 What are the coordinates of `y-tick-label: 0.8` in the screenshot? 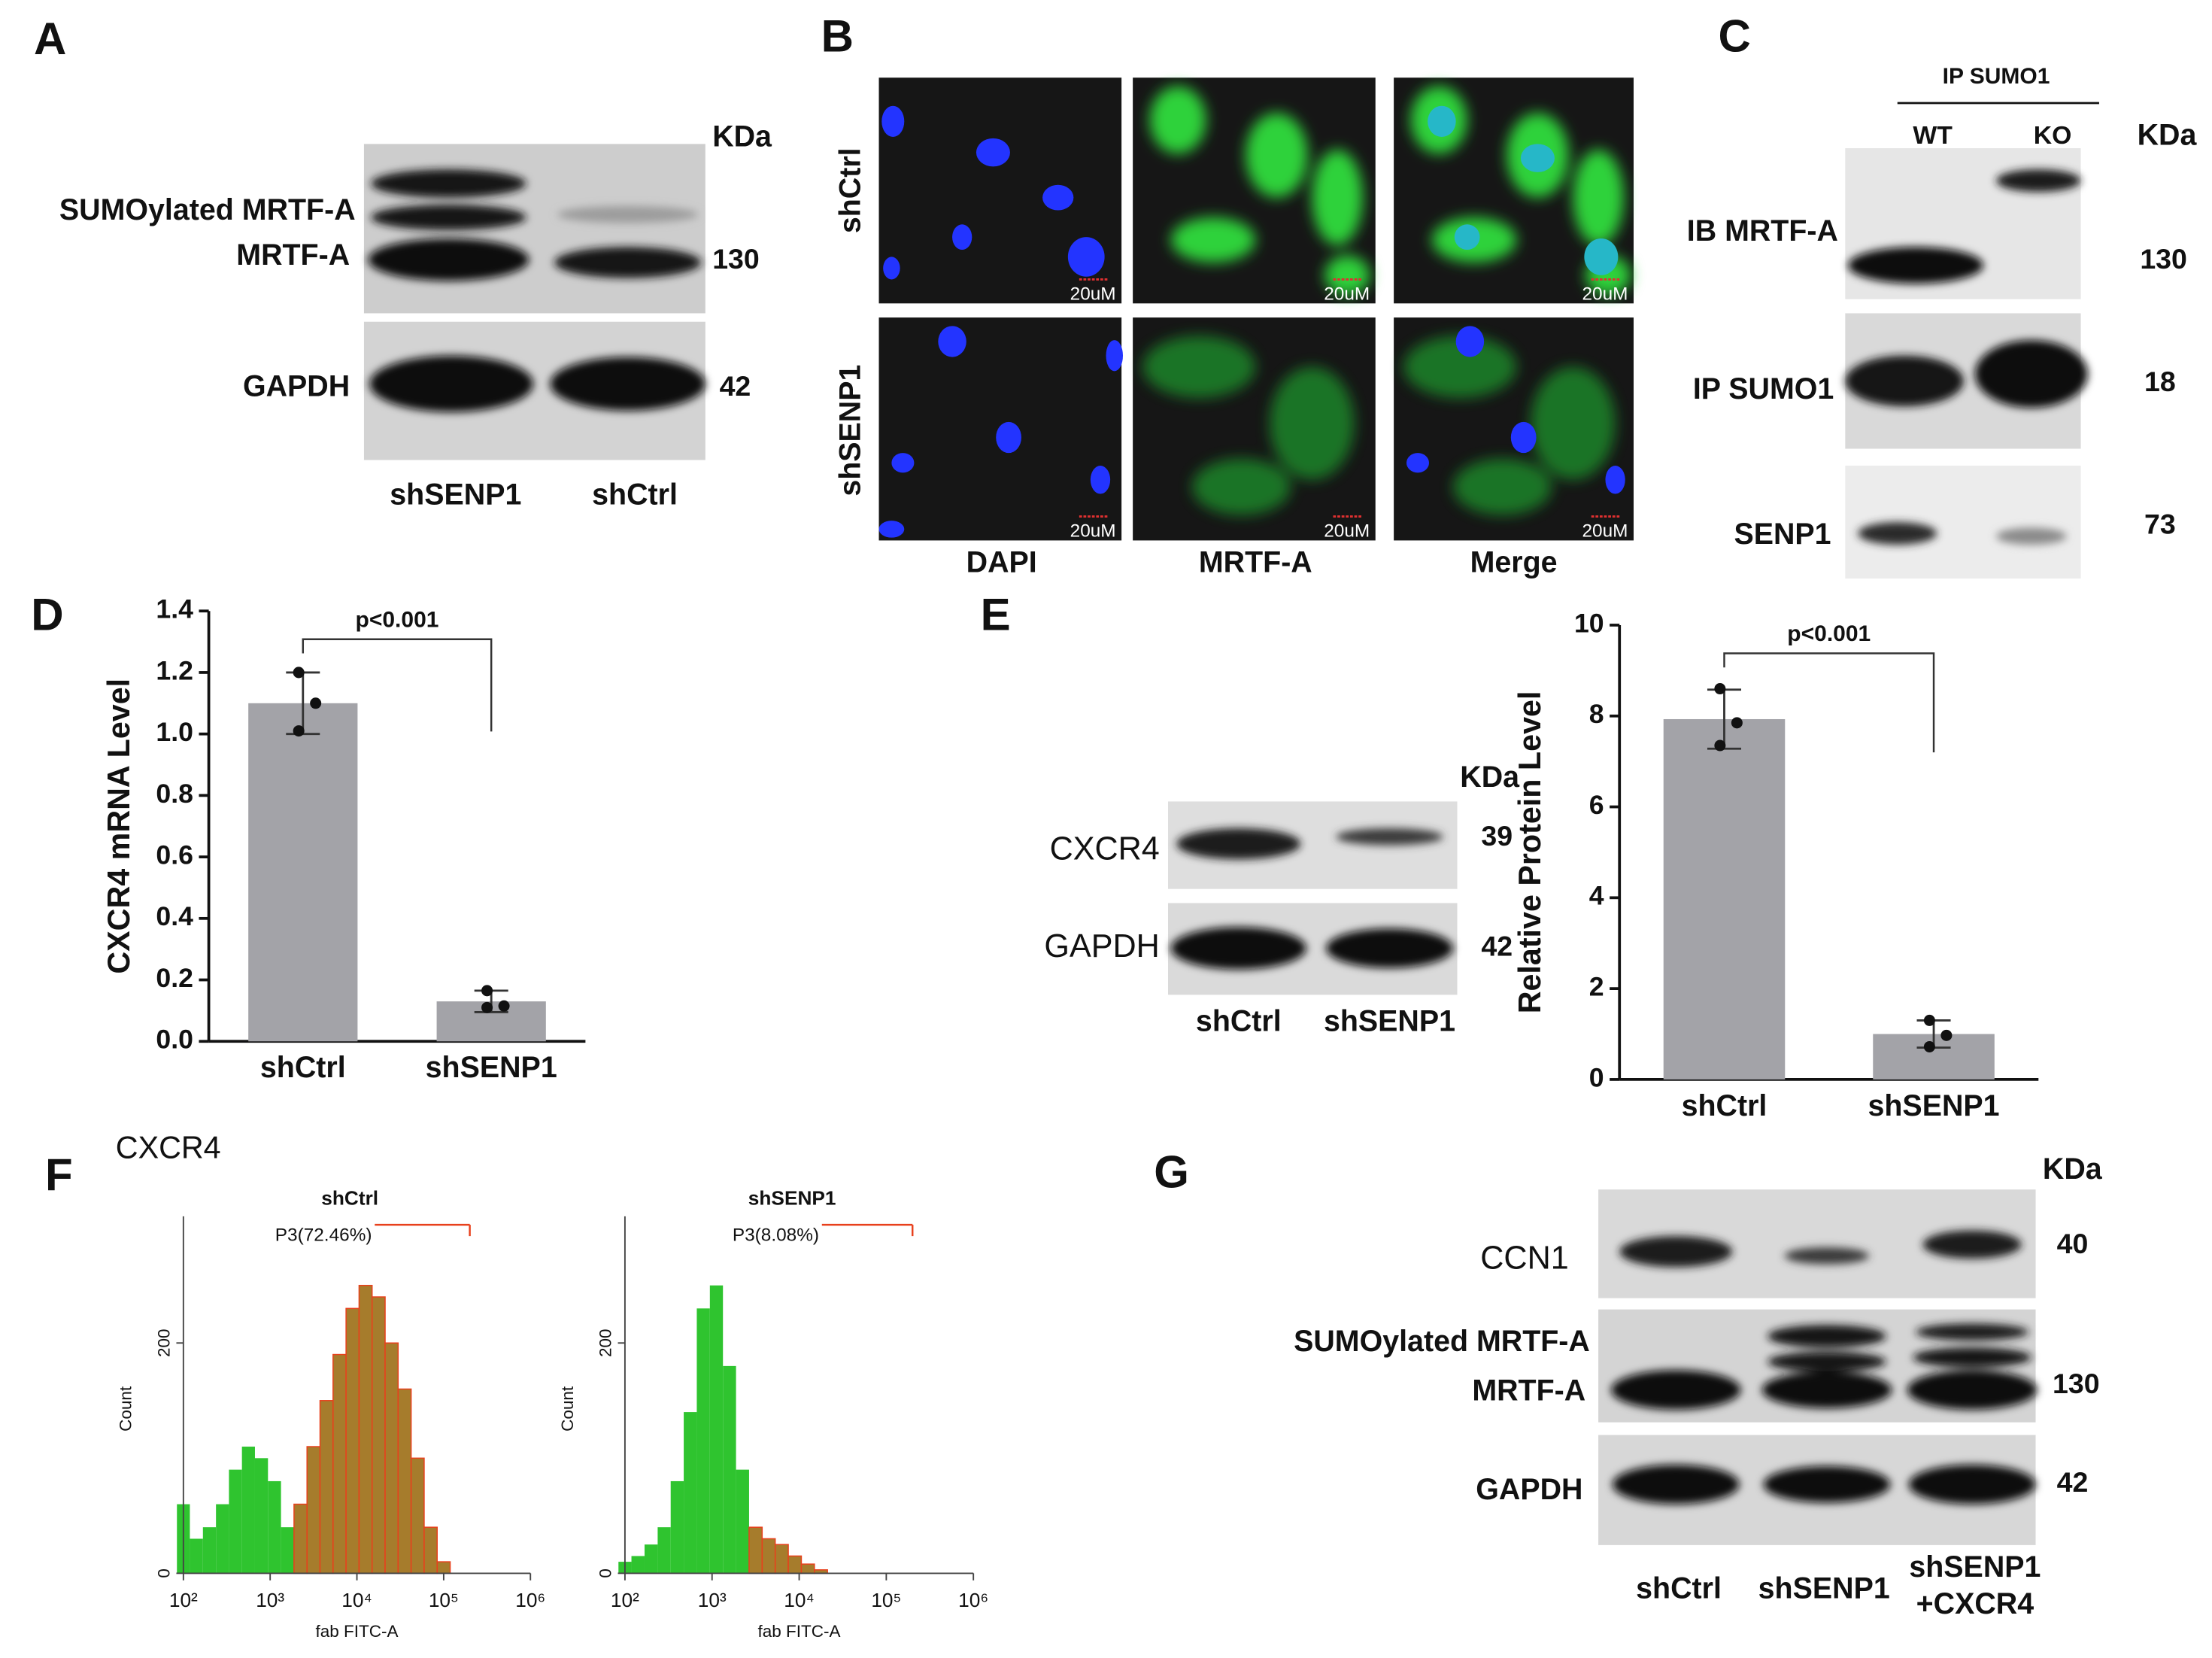 It's located at (174, 794).